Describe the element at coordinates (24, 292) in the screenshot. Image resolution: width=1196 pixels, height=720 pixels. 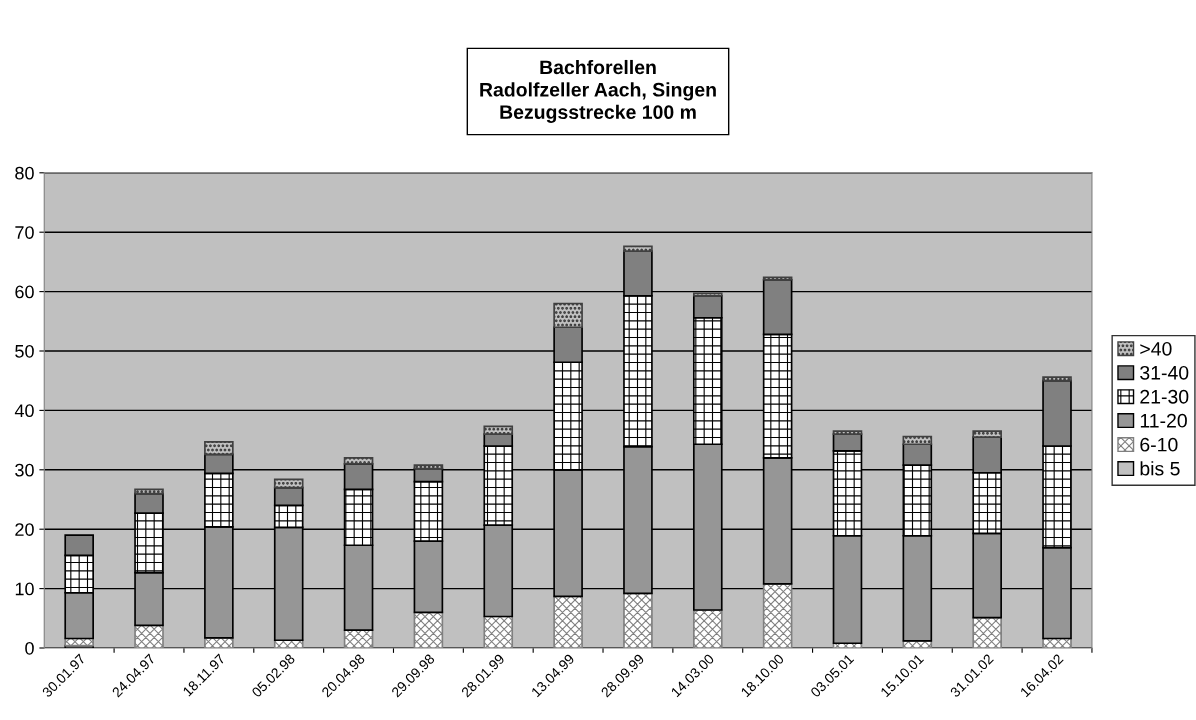
I see `y-tick-label: 60` at that location.